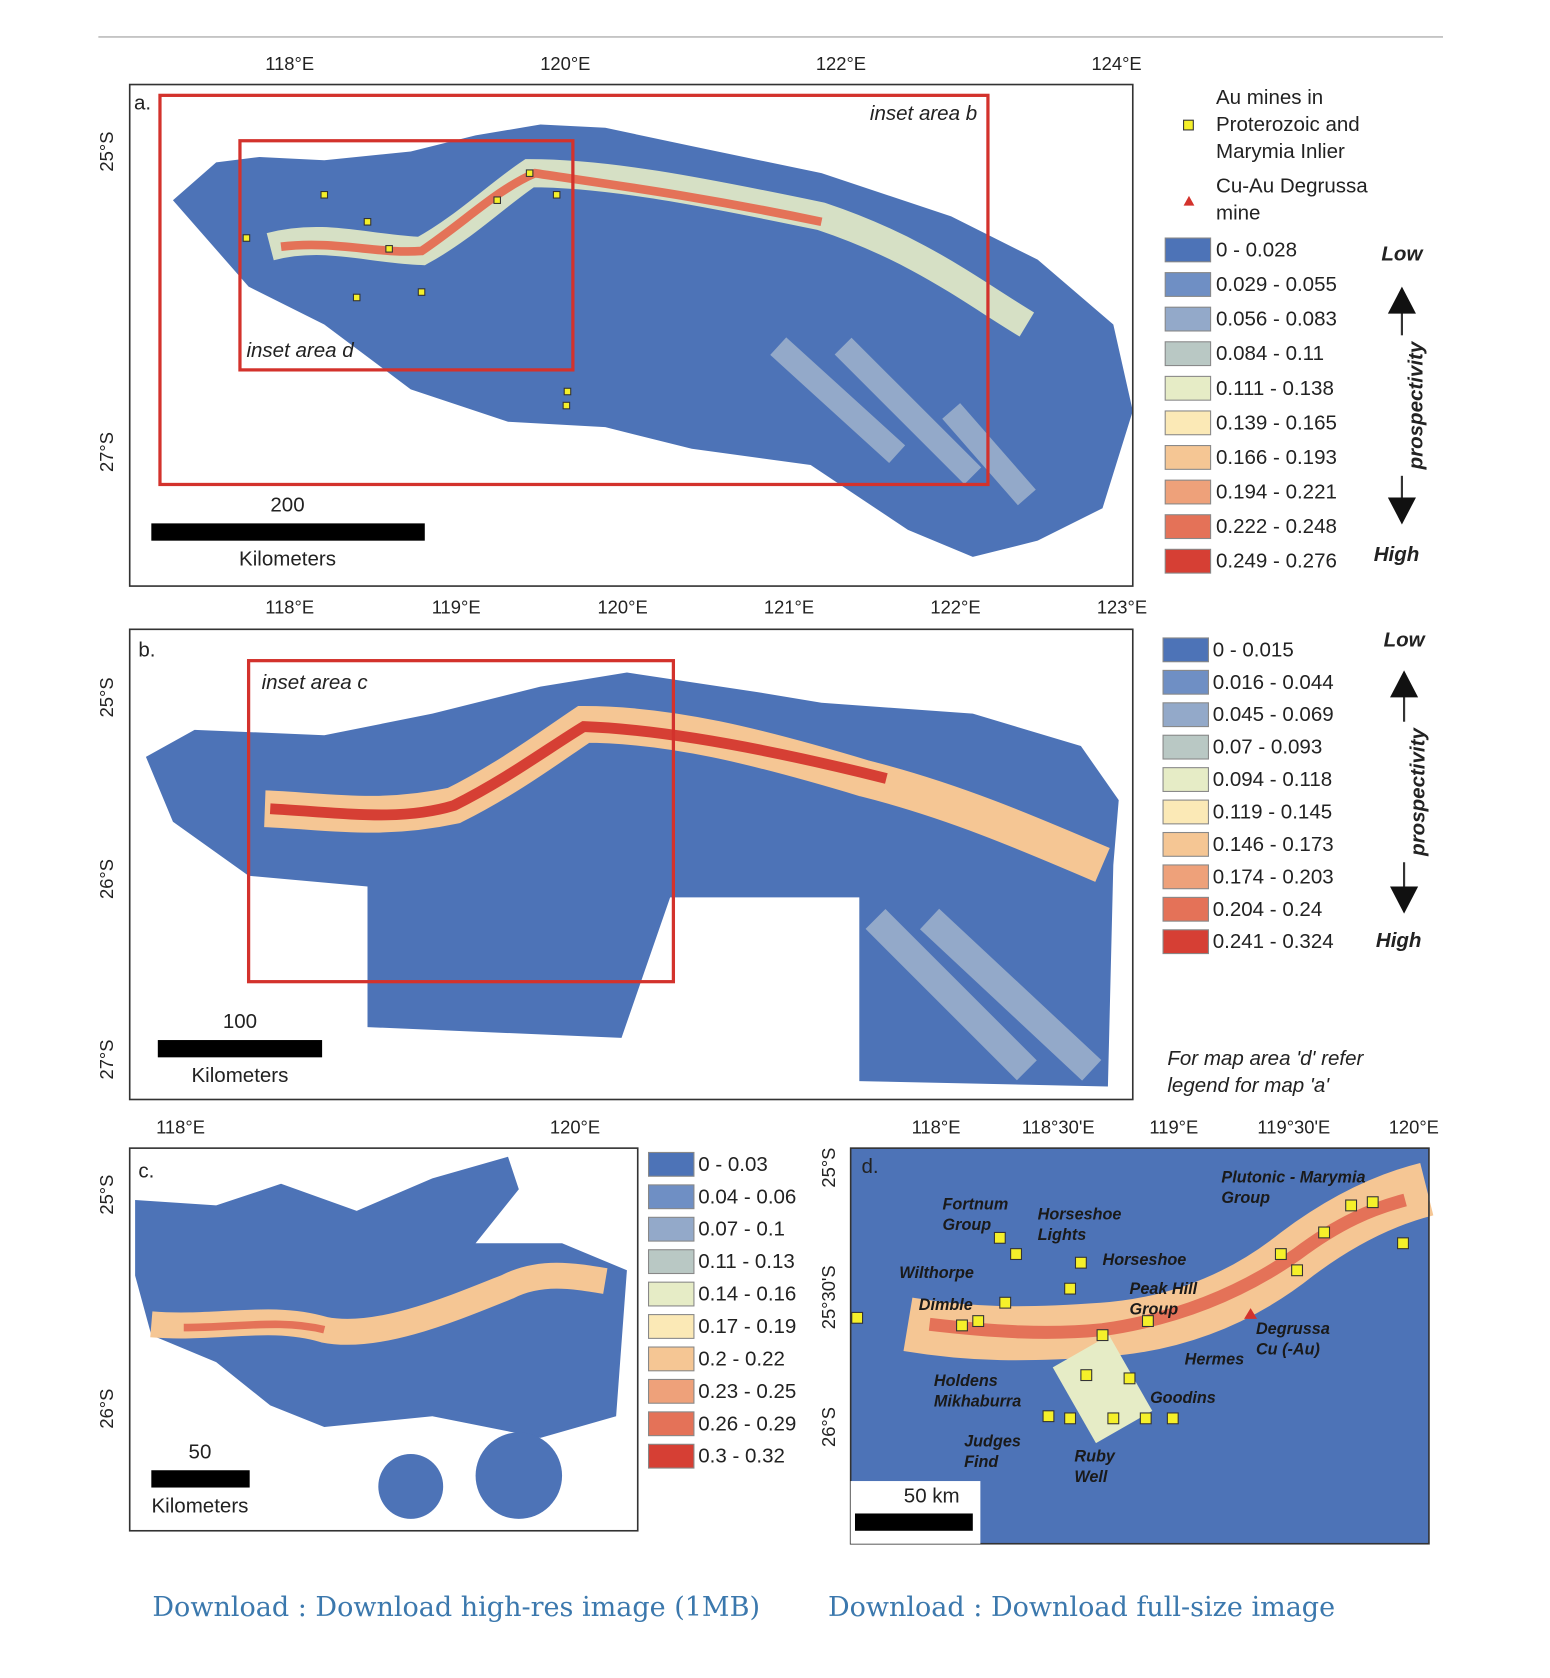  I want to click on legend-class: 0.119 - 0.145, so click(1272, 811).